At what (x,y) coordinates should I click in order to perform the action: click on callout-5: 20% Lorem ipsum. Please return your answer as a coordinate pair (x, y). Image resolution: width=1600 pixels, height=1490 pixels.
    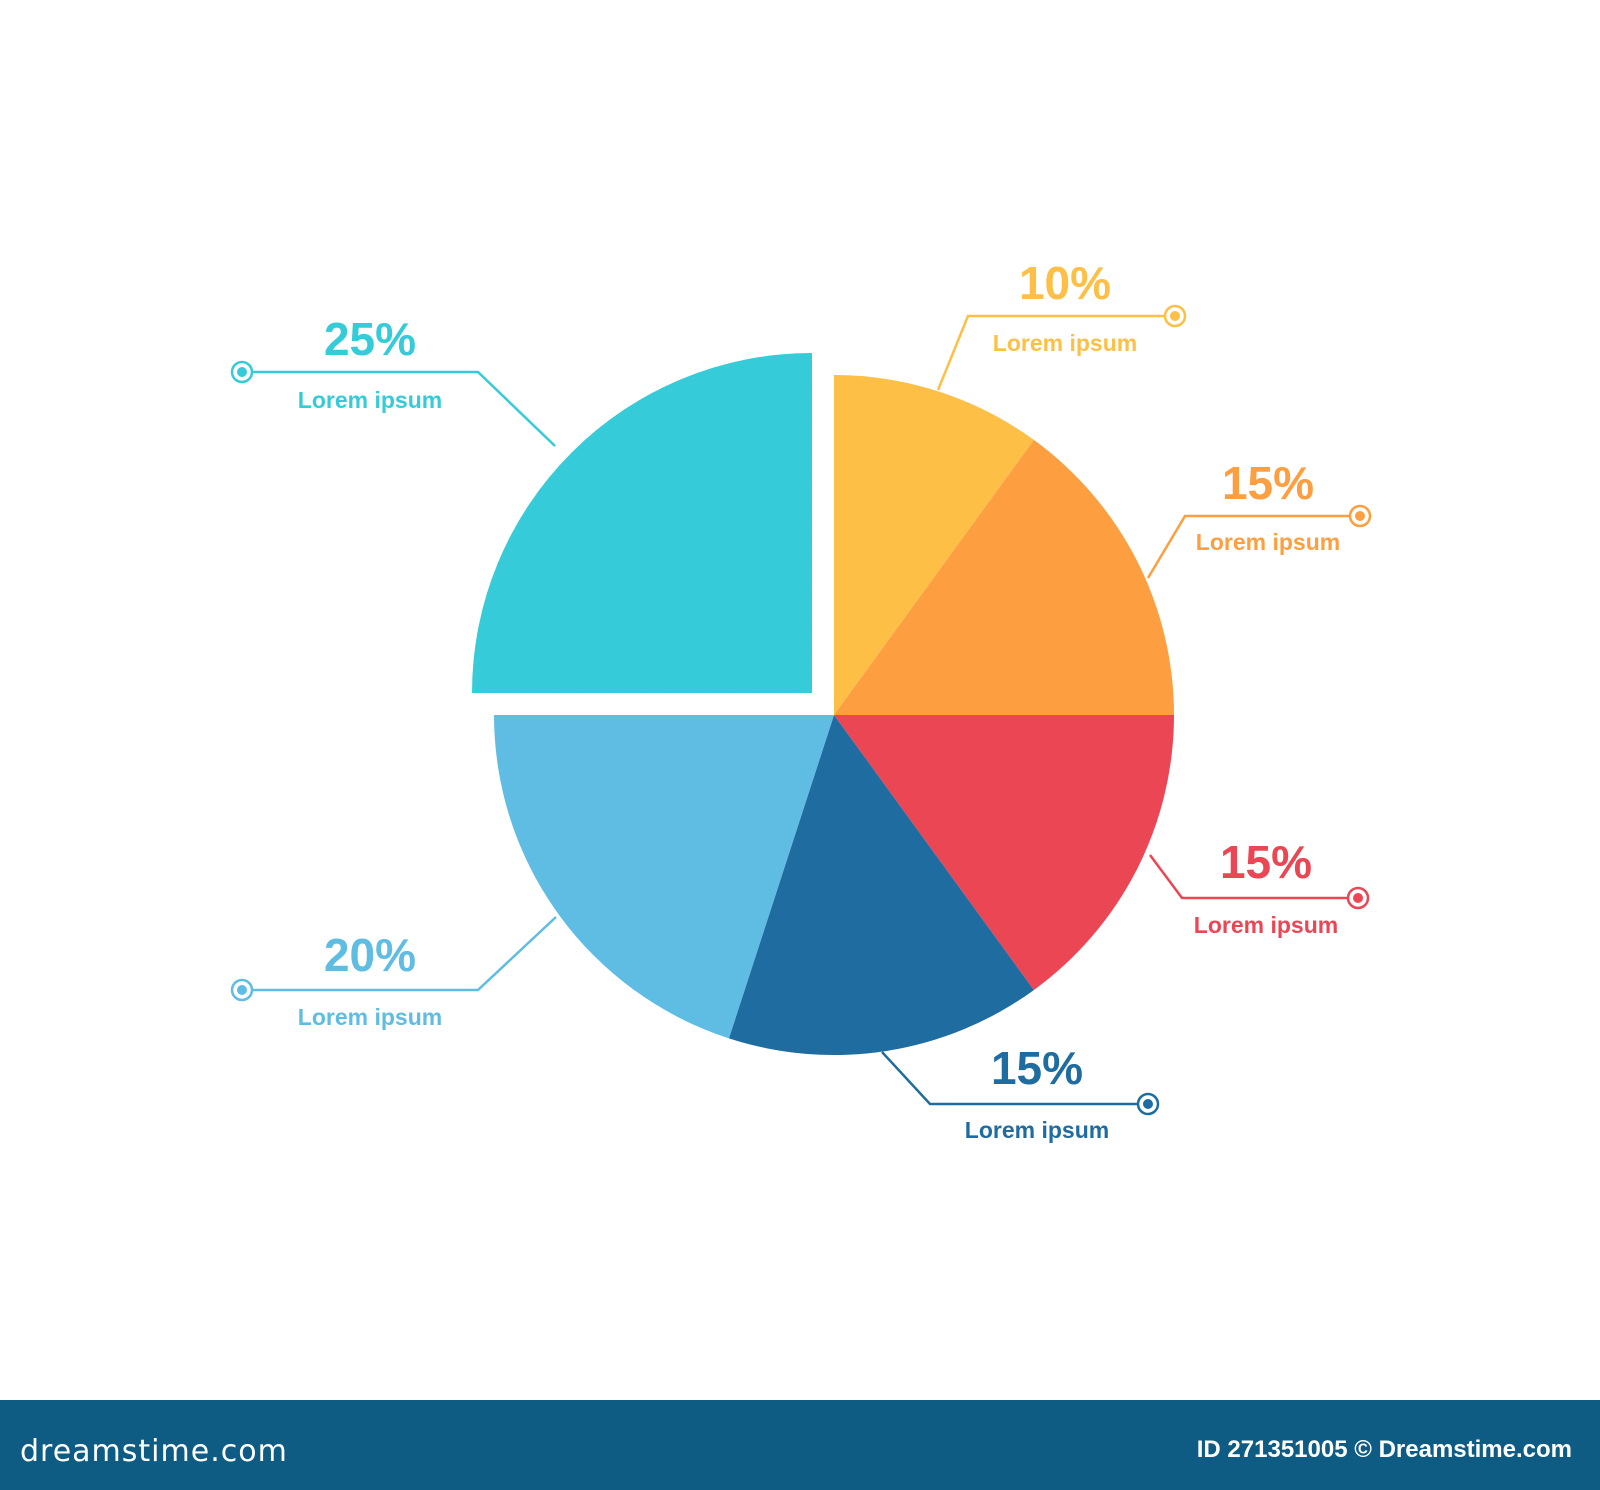
    Looking at the image, I should click on (393, 973).